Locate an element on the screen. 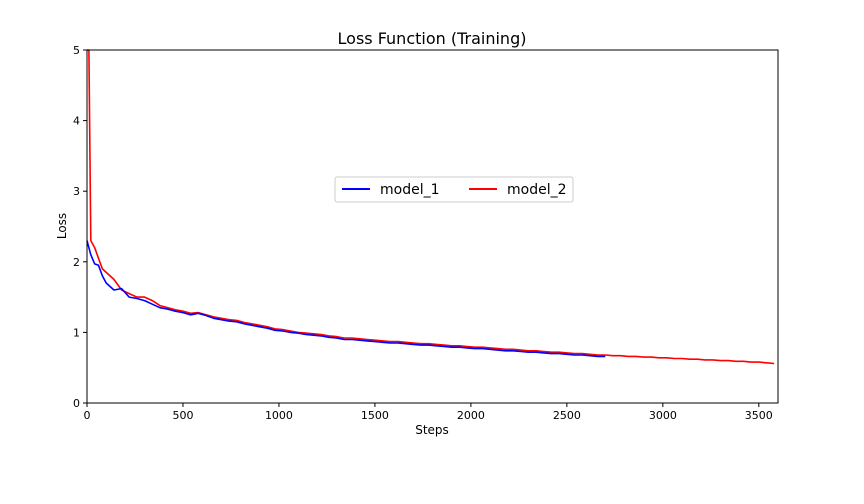 The width and height of the screenshot is (864, 504). y-tick-label: 1 is located at coordinates (76, 332).